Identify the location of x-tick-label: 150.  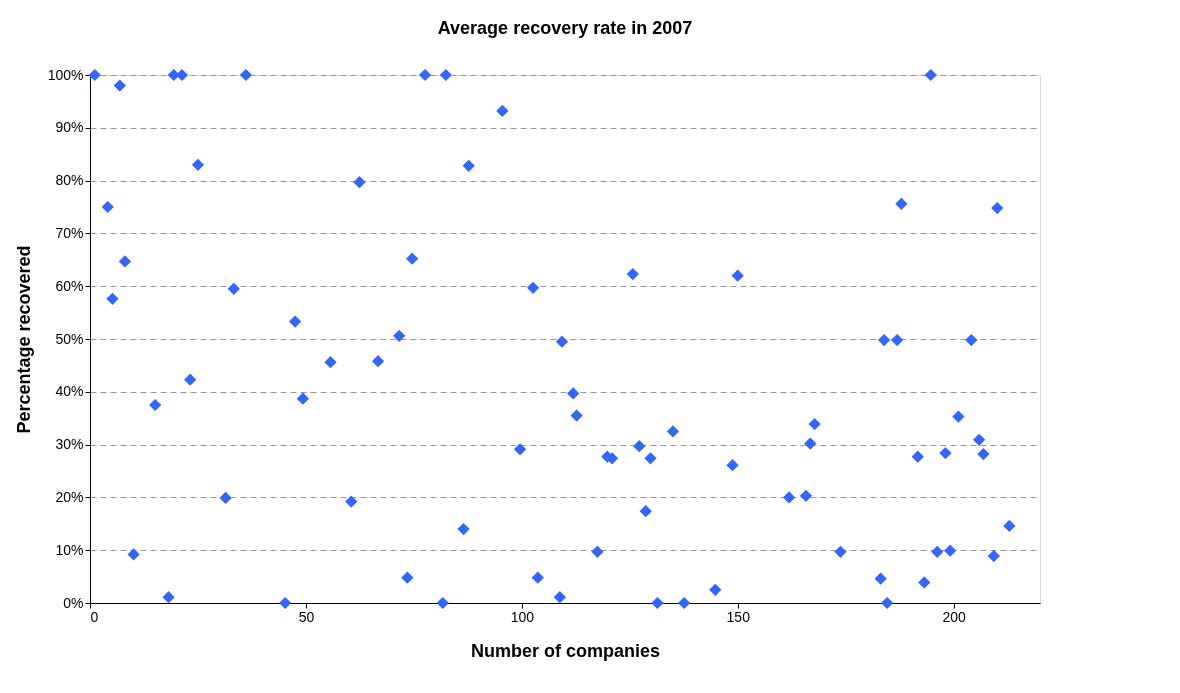
(738, 616).